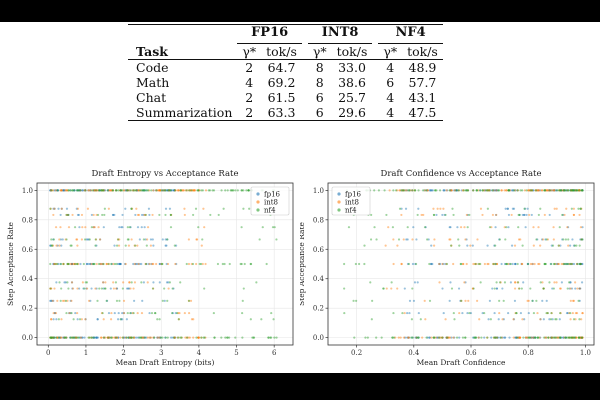 The height and width of the screenshot is (400, 600). What do you see at coordinates (163, 264) in the screenshot?
I see `series-nf4` at bounding box center [163, 264].